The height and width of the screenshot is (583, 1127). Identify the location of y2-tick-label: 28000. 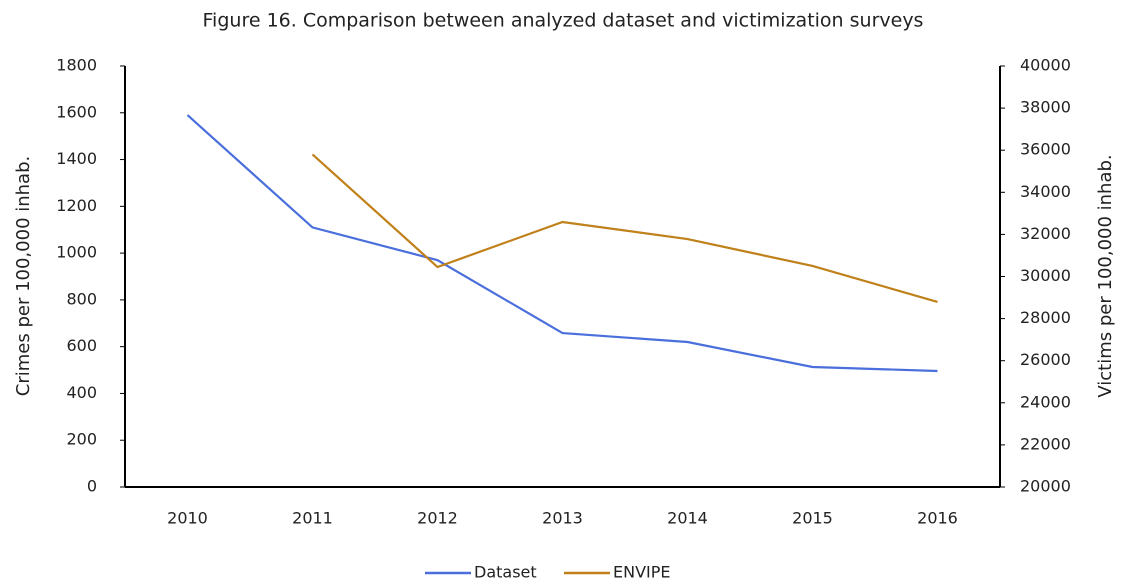
(1045, 317).